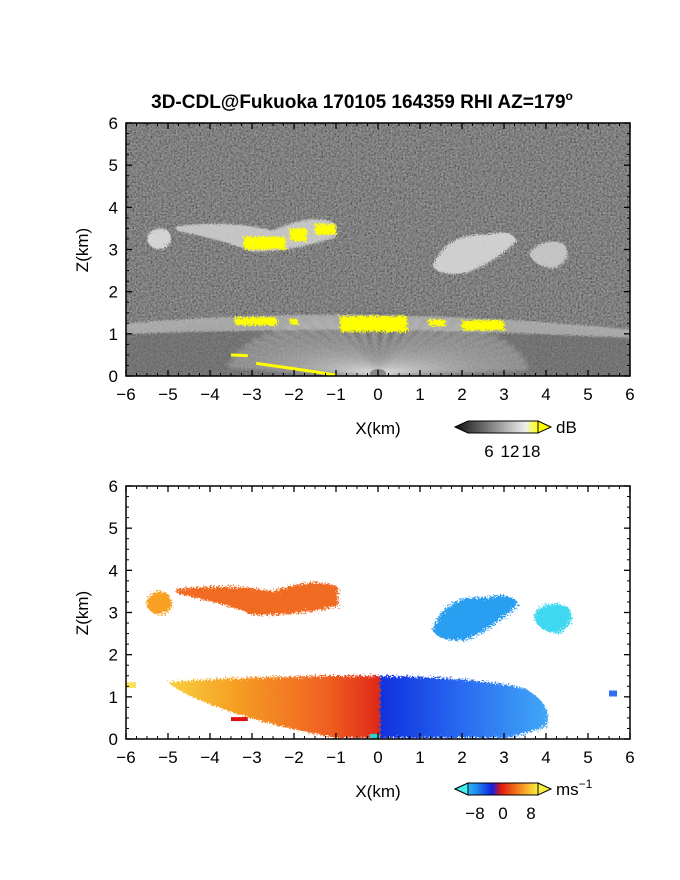 Image resolution: width=680 pixels, height=880 pixels. I want to click on colorbar-unit: ms−1, so click(574, 788).